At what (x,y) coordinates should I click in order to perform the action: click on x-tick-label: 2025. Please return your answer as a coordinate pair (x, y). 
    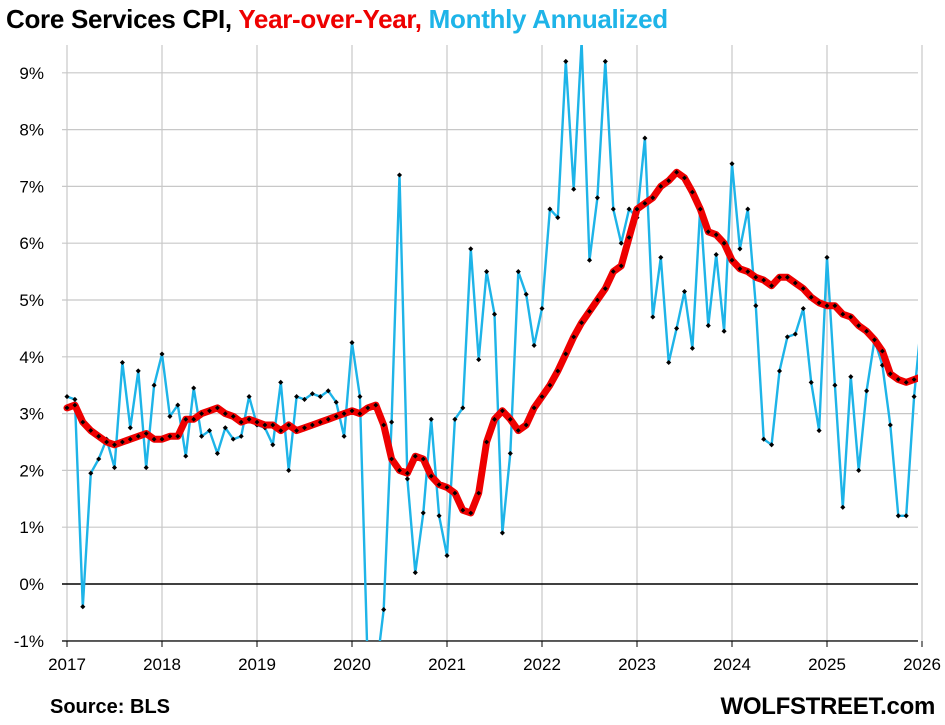
    Looking at the image, I should click on (827, 664).